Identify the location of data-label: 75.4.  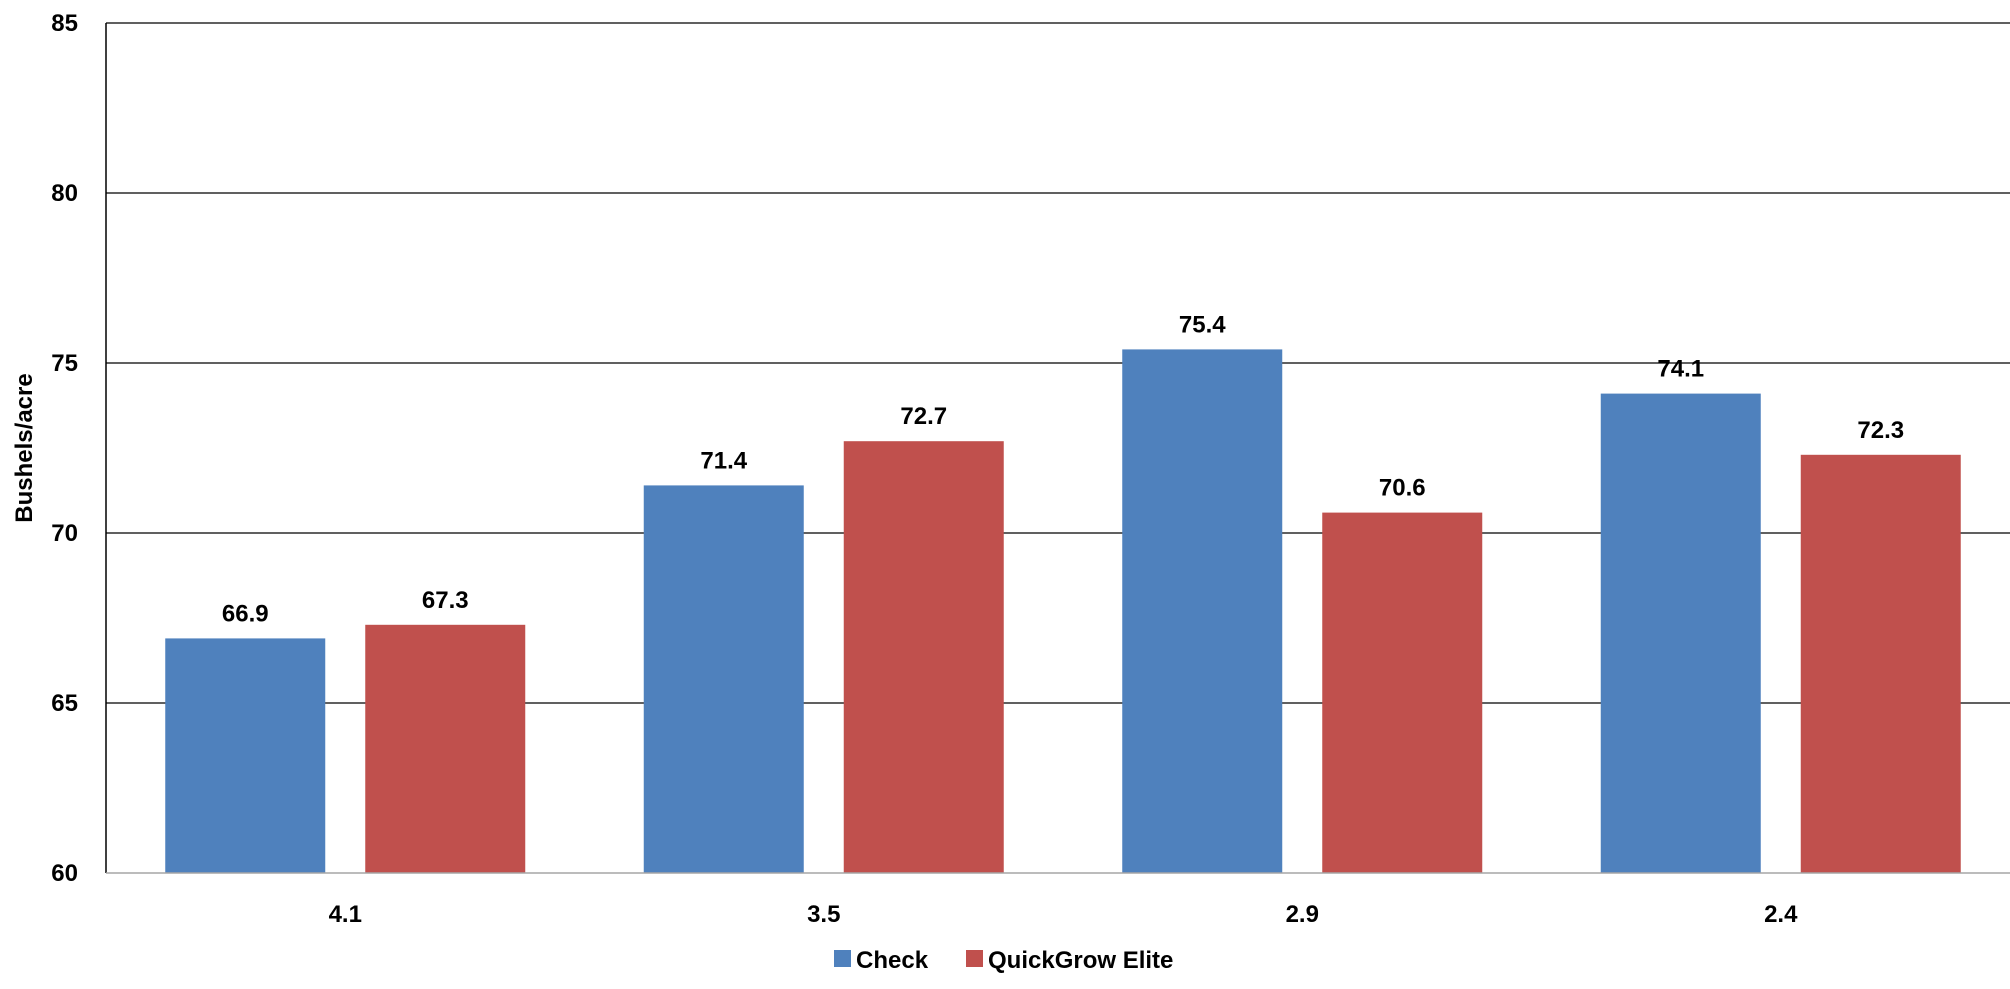
(1202, 324).